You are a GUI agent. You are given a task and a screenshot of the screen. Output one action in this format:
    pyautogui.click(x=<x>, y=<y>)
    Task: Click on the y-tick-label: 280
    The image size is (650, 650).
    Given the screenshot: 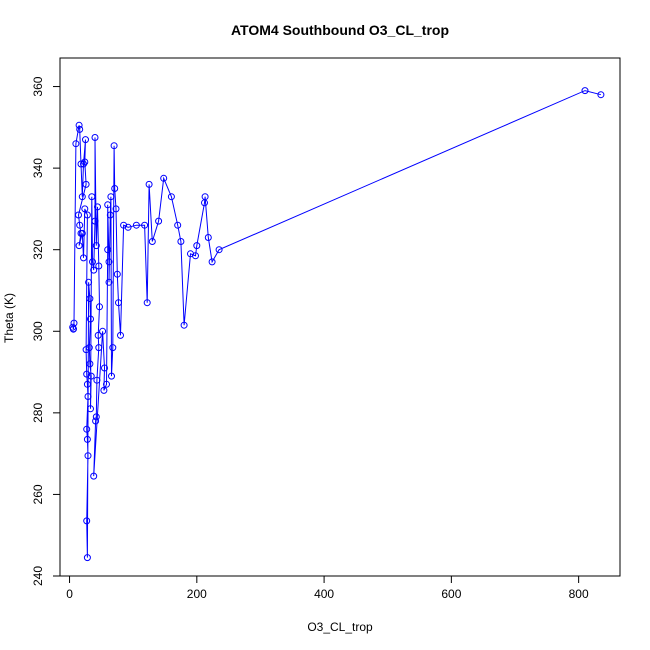 What is the action you would take?
    pyautogui.click(x=38, y=413)
    